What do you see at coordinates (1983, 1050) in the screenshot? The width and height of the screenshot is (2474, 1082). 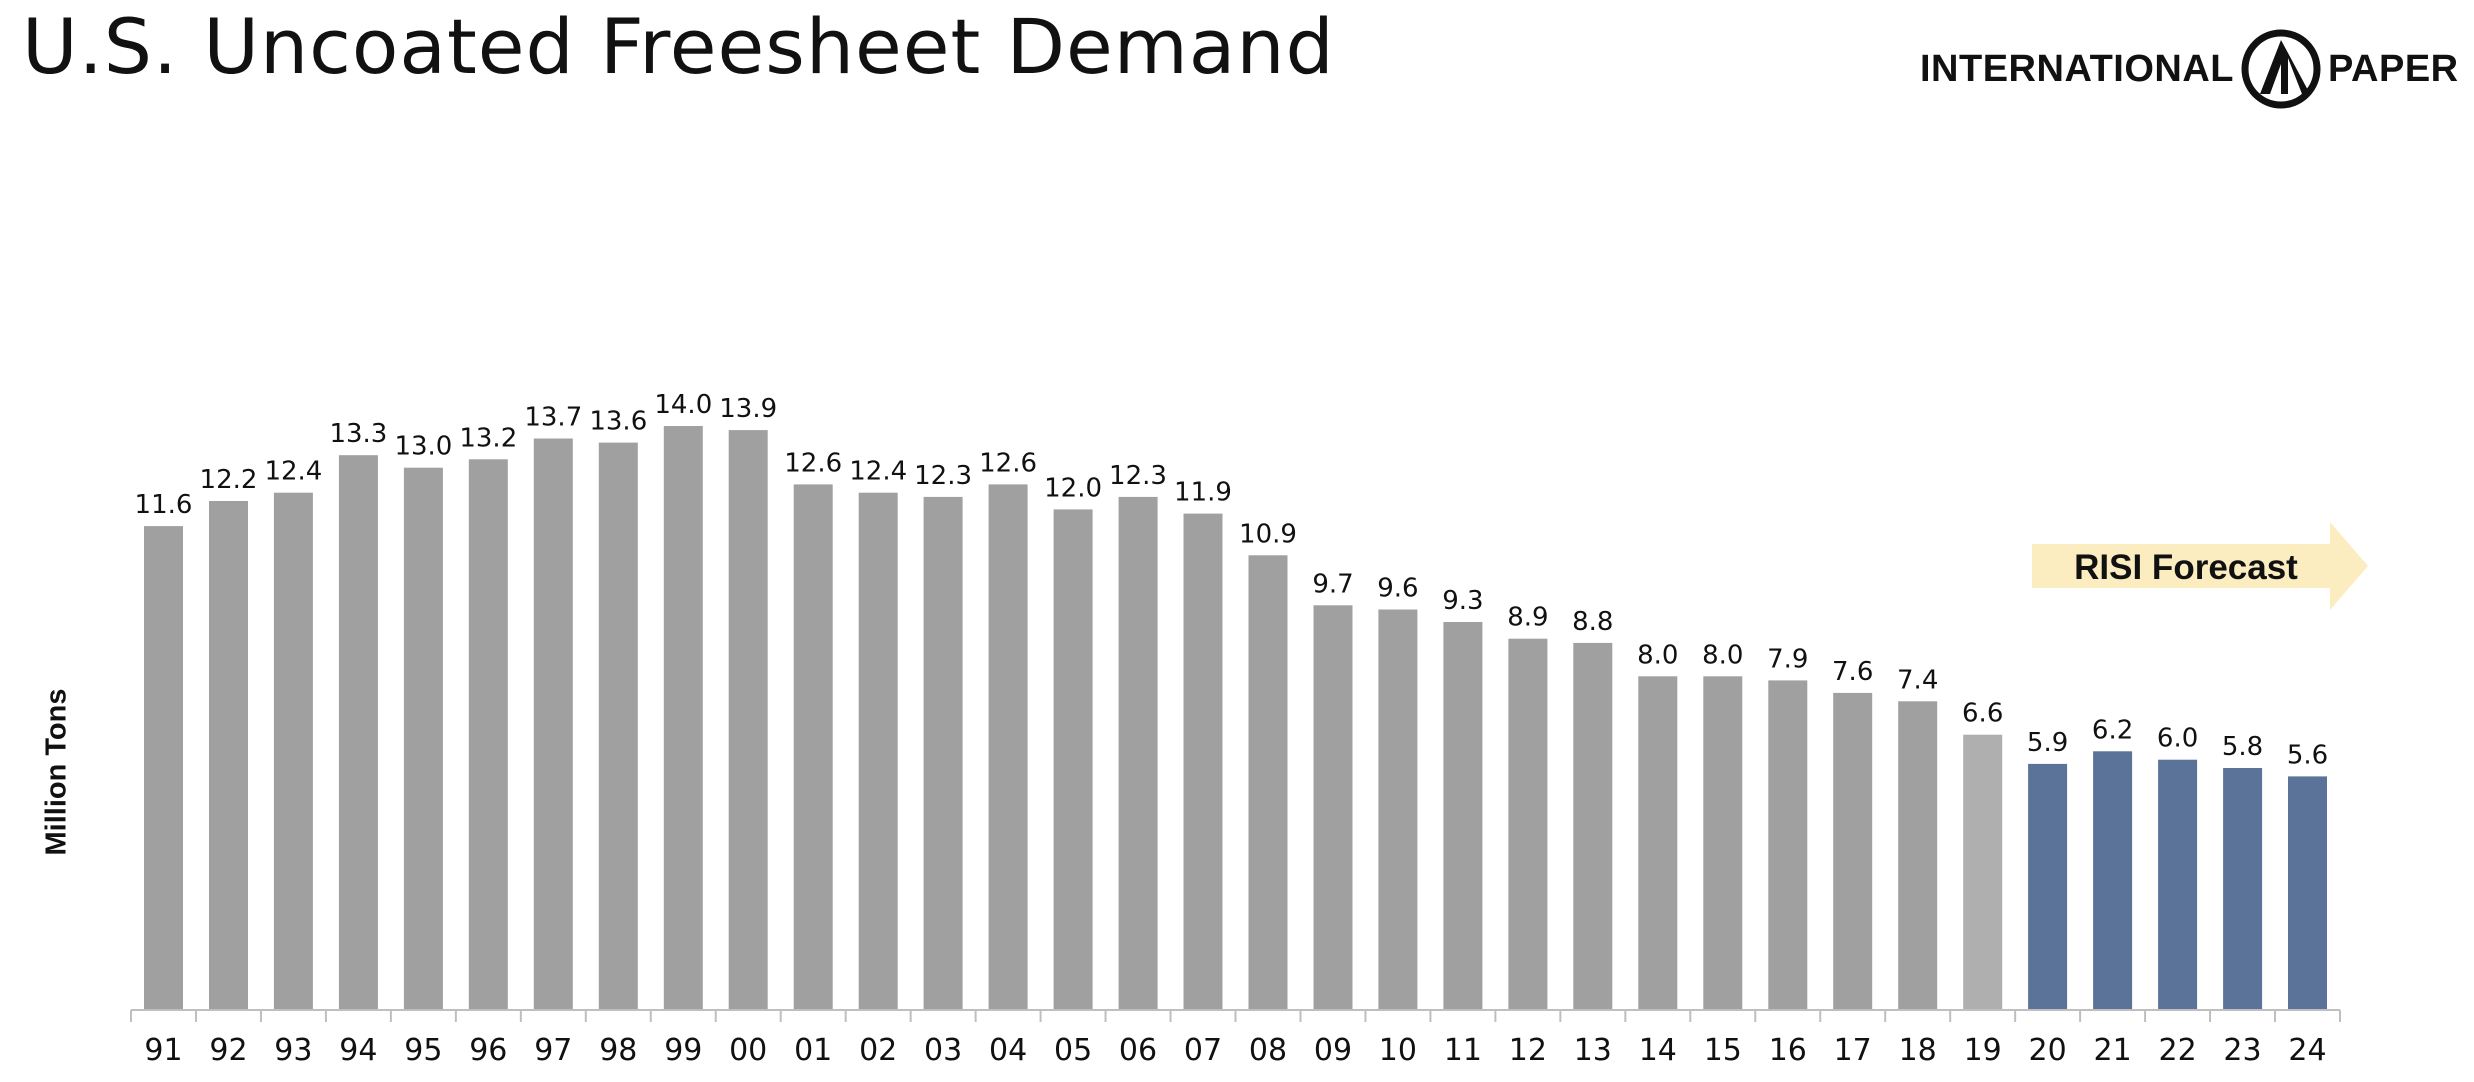 I see `tick-label-19: 19` at bounding box center [1983, 1050].